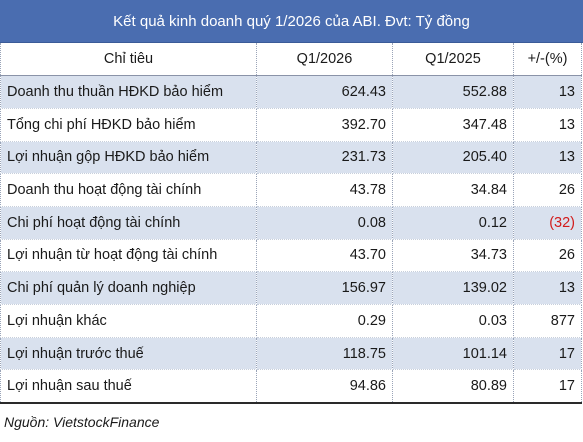  Describe the element at coordinates (324, 125) in the screenshot. I see `row-q1-2026: 392.70` at that location.